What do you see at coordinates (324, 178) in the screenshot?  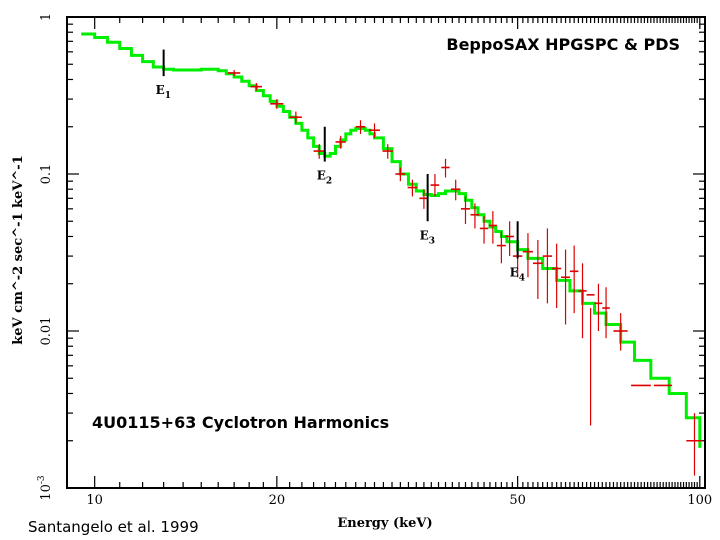 I see `harmonic-label: E2` at bounding box center [324, 178].